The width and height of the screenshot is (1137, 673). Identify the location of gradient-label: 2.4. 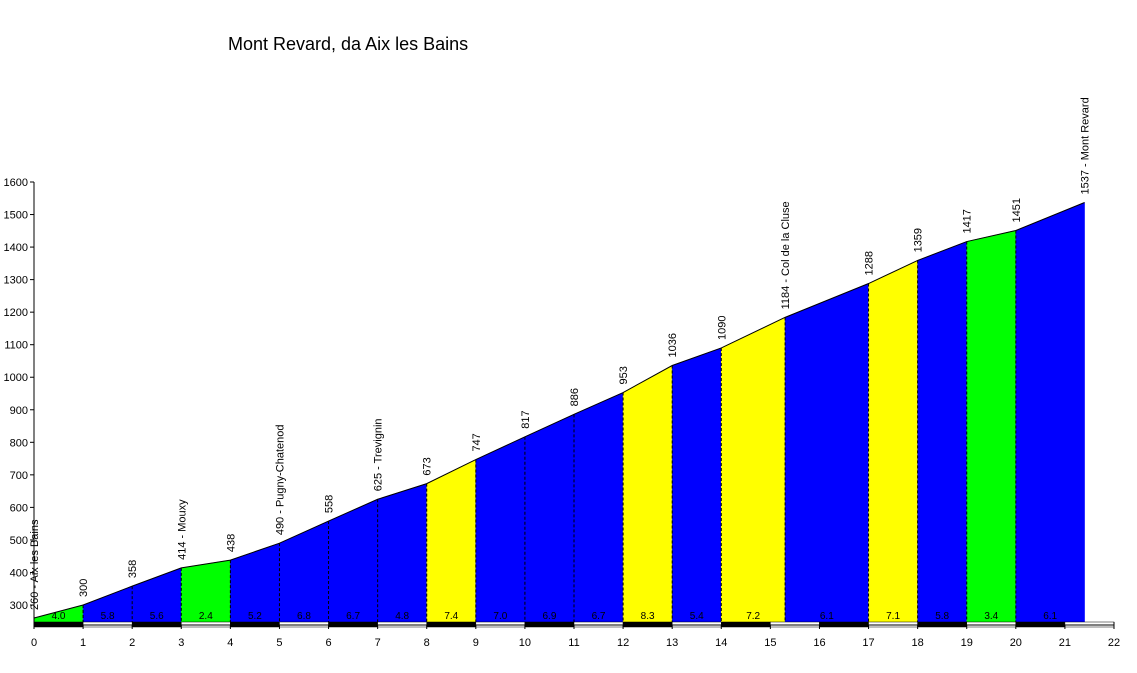
(206, 616).